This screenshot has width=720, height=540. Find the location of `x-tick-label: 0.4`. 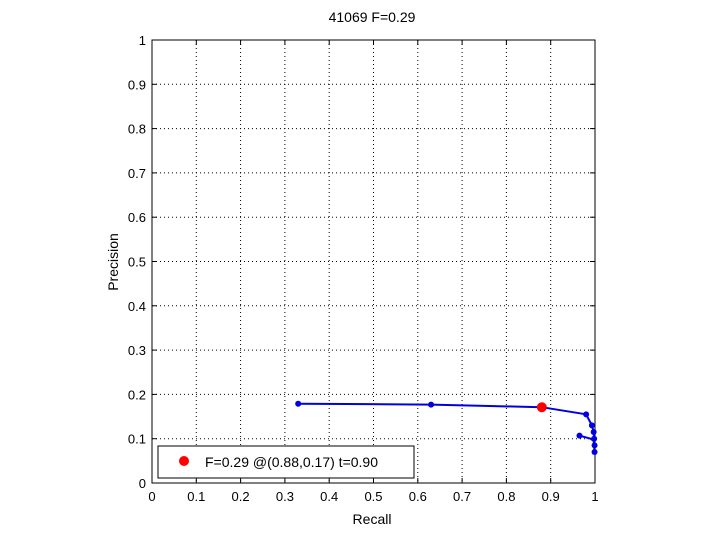

x-tick-label: 0.4 is located at coordinates (329, 496).